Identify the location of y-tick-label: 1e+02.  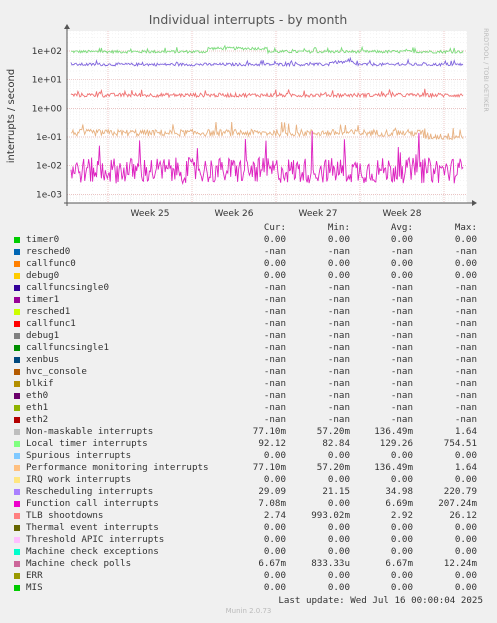
(47, 52).